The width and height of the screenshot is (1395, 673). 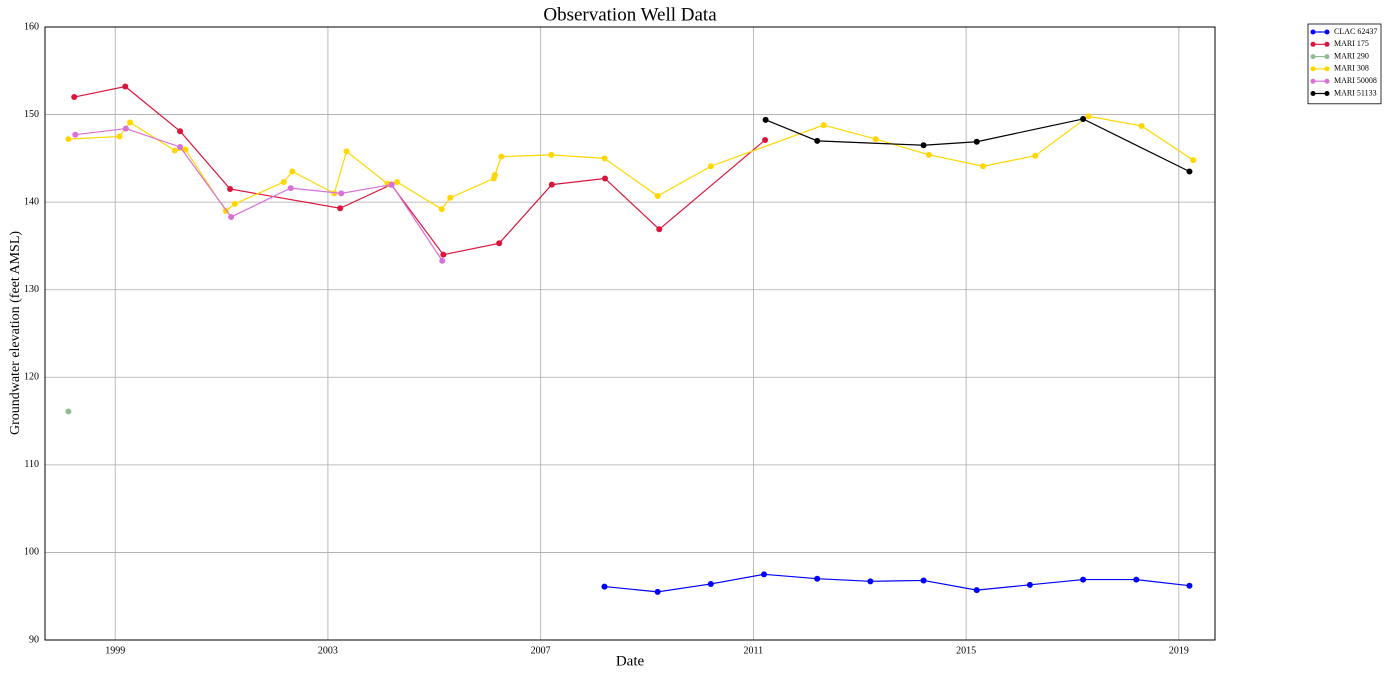 I want to click on chart-title: Observation Well Data, so click(x=630, y=14).